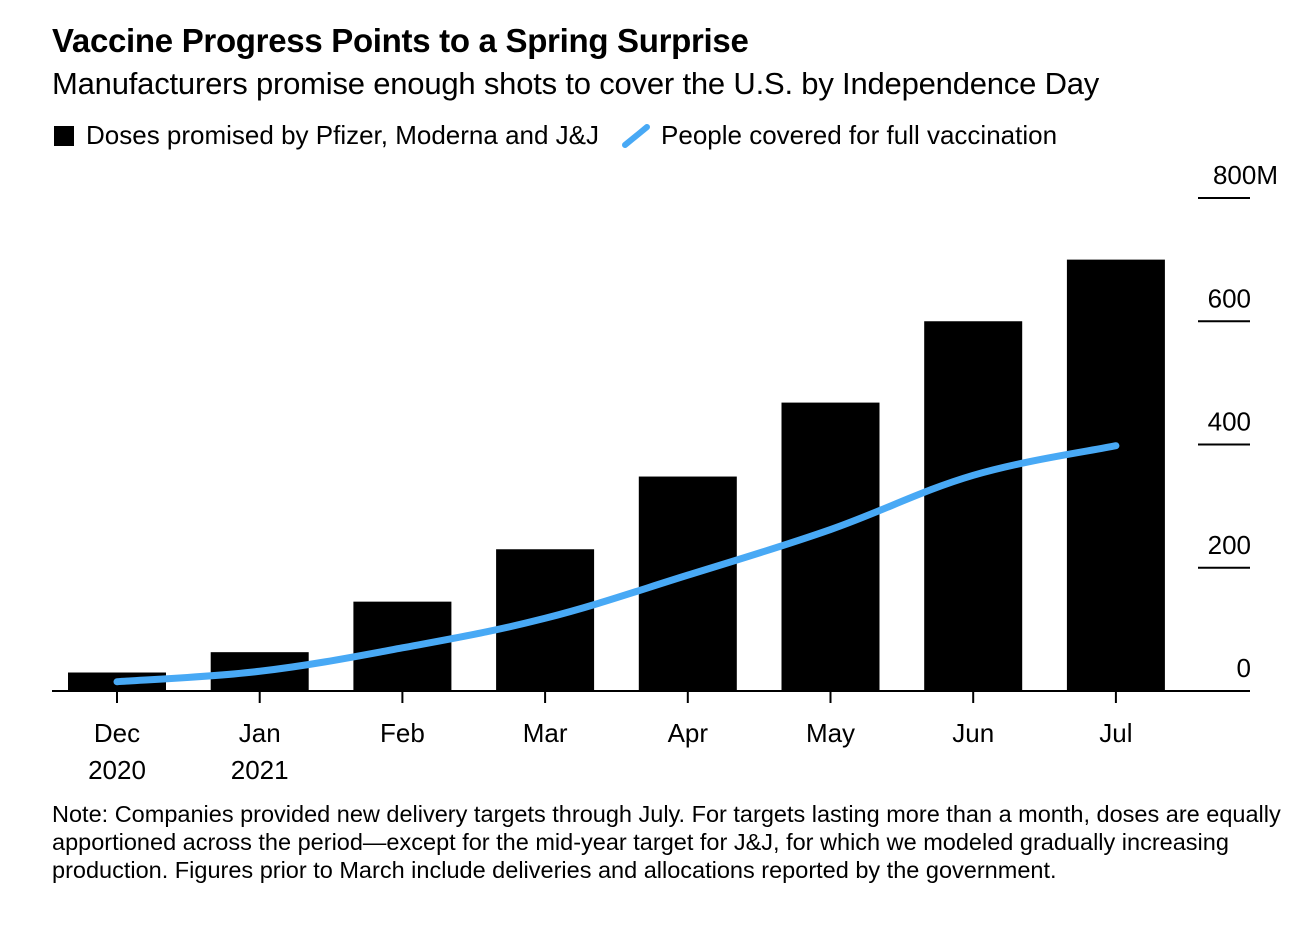  What do you see at coordinates (64, 135) in the screenshot?
I see `legend-swatch-bar` at bounding box center [64, 135].